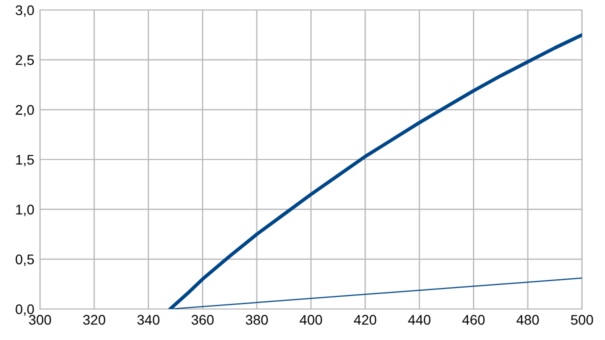 The width and height of the screenshot is (605, 340). What do you see at coordinates (419, 319) in the screenshot?
I see `x-tick-label: 440` at bounding box center [419, 319].